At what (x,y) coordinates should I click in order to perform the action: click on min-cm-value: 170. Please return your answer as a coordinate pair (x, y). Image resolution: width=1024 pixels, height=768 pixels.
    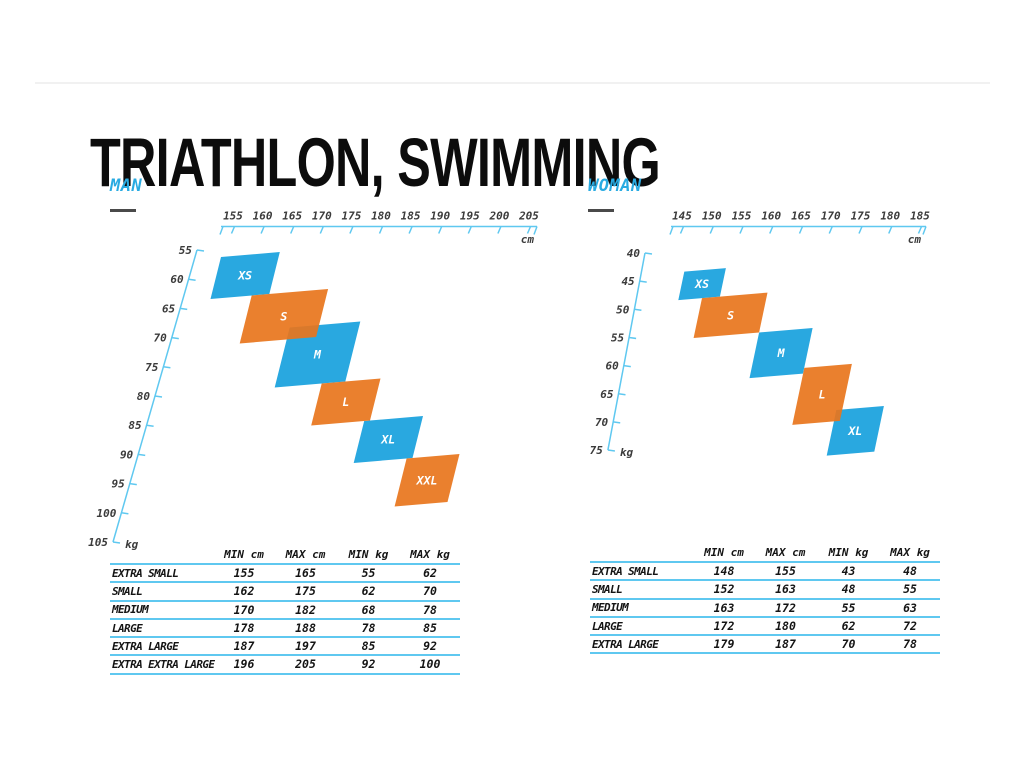
    Looking at the image, I should click on (244, 609).